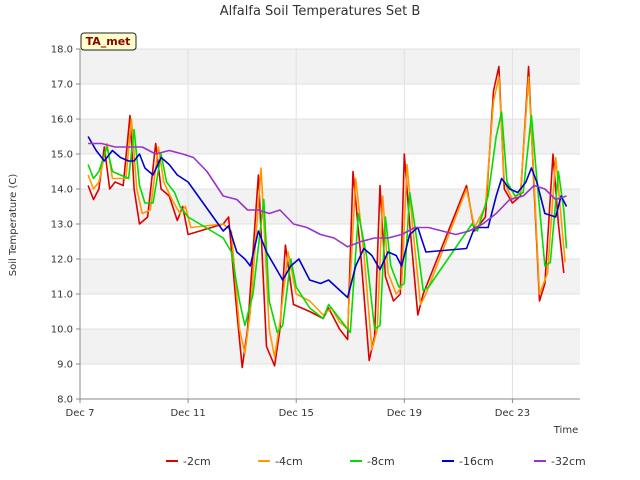  What do you see at coordinates (512, 413) in the screenshot?
I see `x-tick-label: Dec 23` at bounding box center [512, 413].